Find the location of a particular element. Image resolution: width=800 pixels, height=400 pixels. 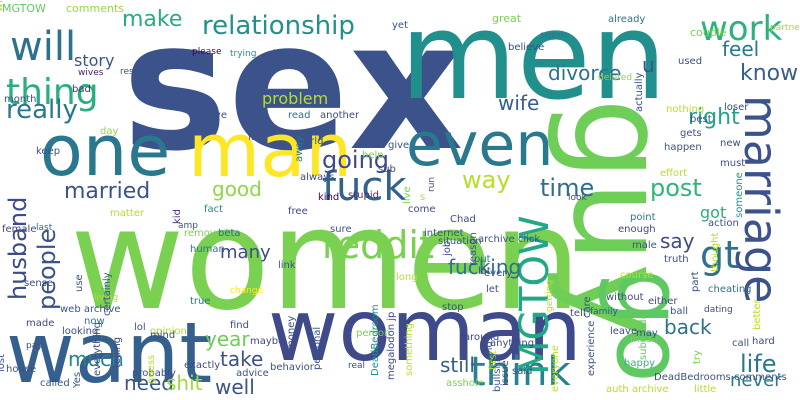

word-need: need is located at coordinates (149, 383).